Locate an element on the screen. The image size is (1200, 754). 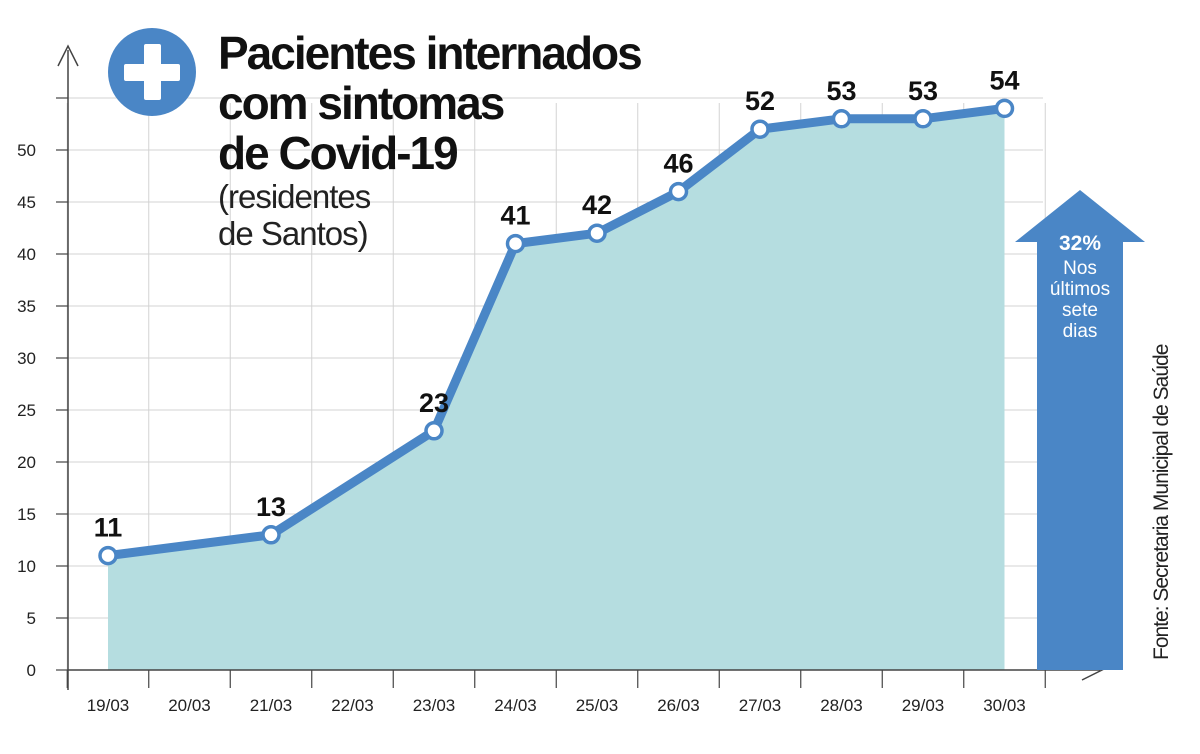
x-tick-label: 27/03 is located at coordinates (760, 705).